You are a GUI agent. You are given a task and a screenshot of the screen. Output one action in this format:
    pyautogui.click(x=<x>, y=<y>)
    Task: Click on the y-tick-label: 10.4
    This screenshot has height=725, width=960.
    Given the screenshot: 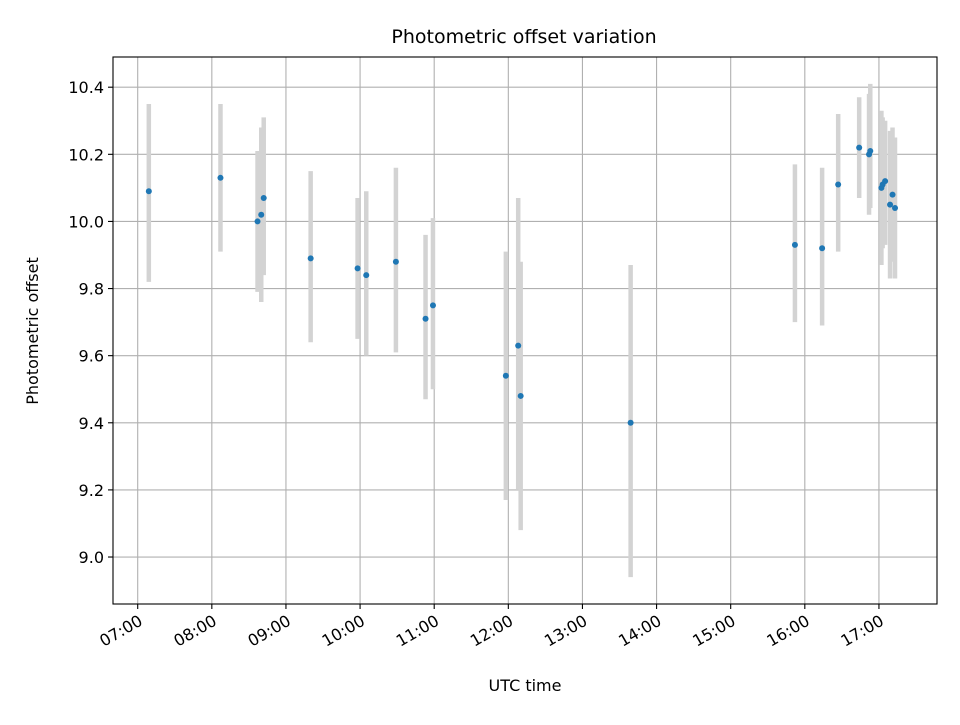 What is the action you would take?
    pyautogui.click(x=86, y=87)
    